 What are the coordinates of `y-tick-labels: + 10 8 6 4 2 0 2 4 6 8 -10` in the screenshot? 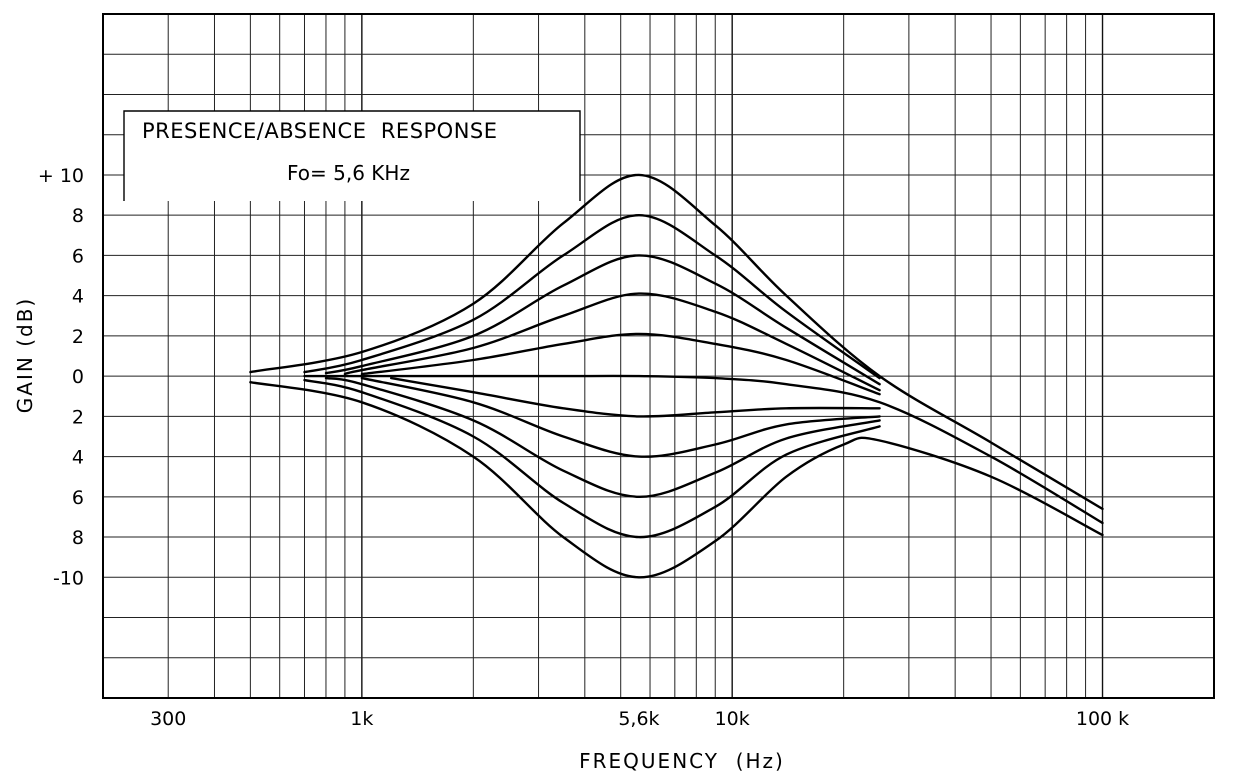 It's located at (61, 377).